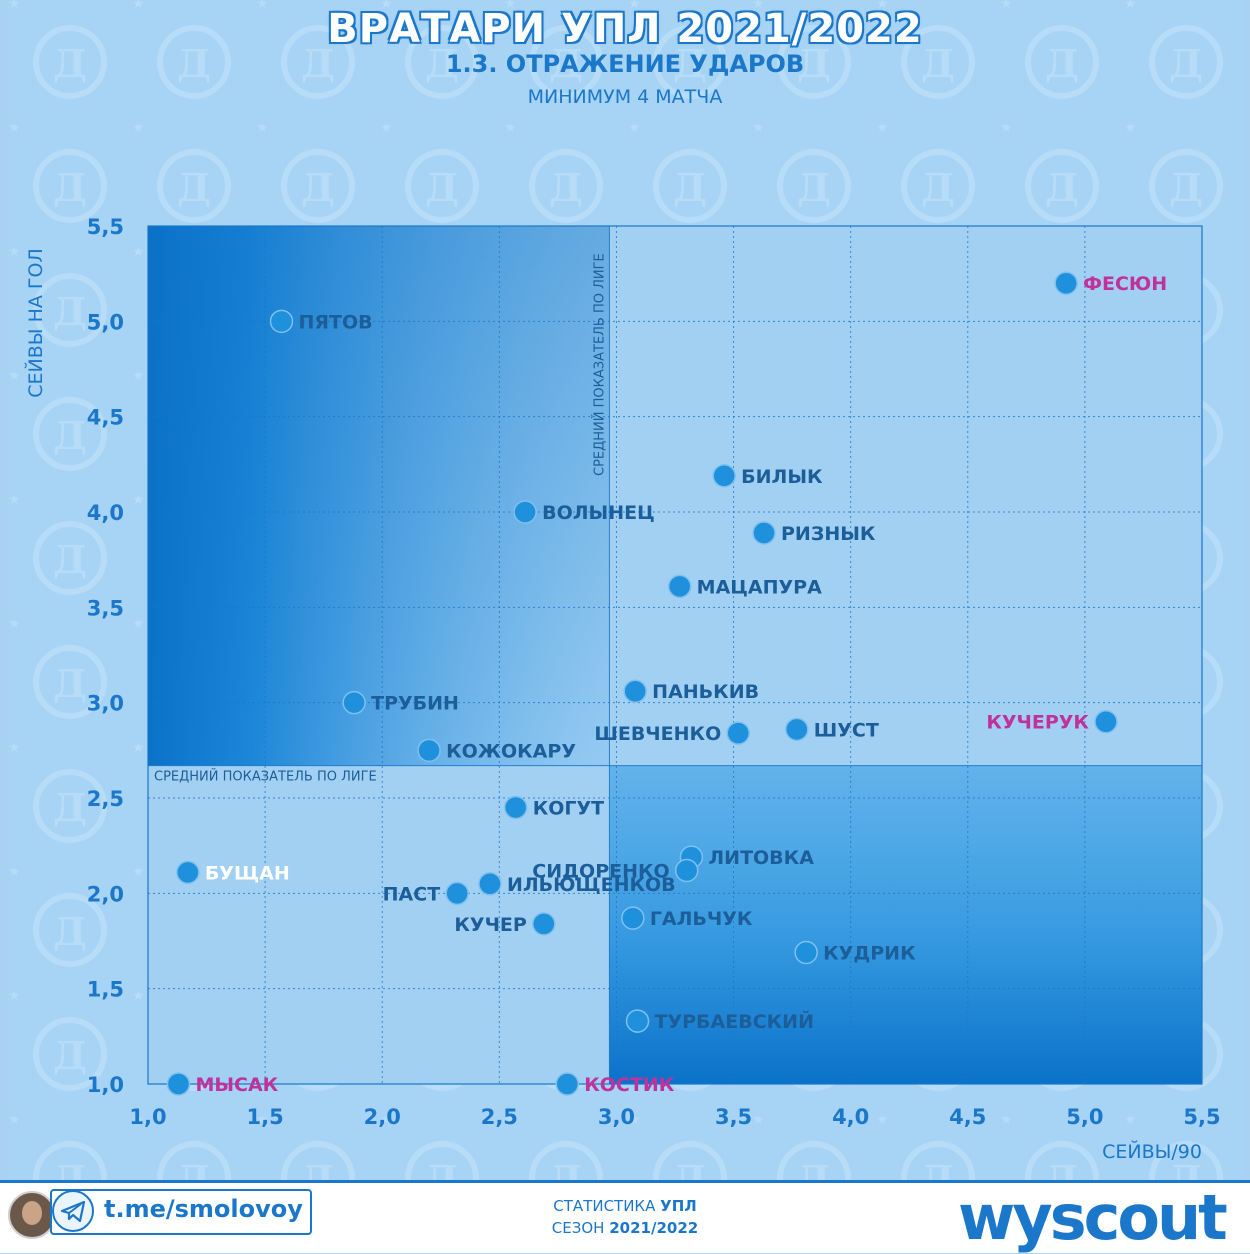  I want to click on avg-x-label: СРЕДНИЙ ПОКАЗАТЕЛЬ ПО ЛИГЕ, so click(599, 364).